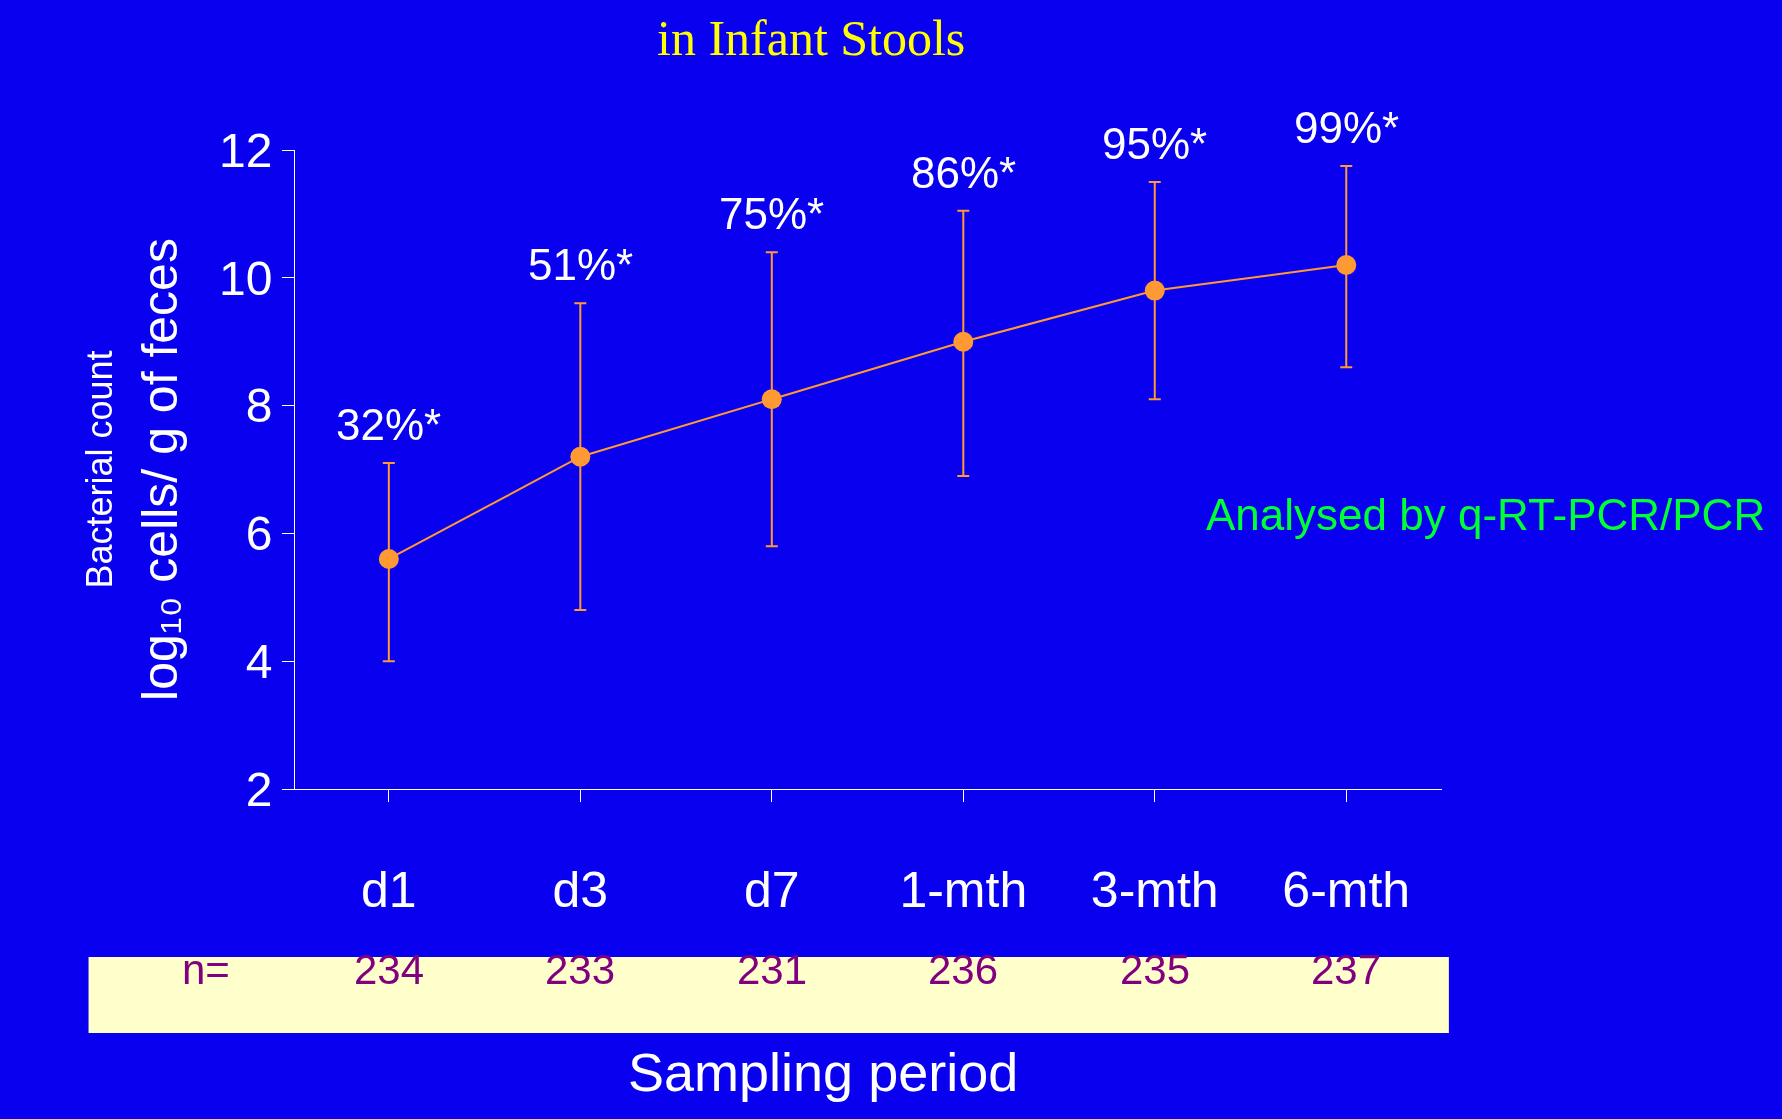  What do you see at coordinates (246, 150) in the screenshot?
I see `y-tick-label: 12` at bounding box center [246, 150].